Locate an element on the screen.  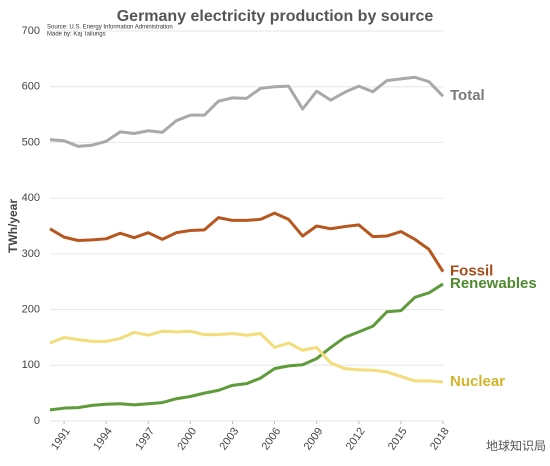
y-tick-label: 300 is located at coordinates (31, 254).